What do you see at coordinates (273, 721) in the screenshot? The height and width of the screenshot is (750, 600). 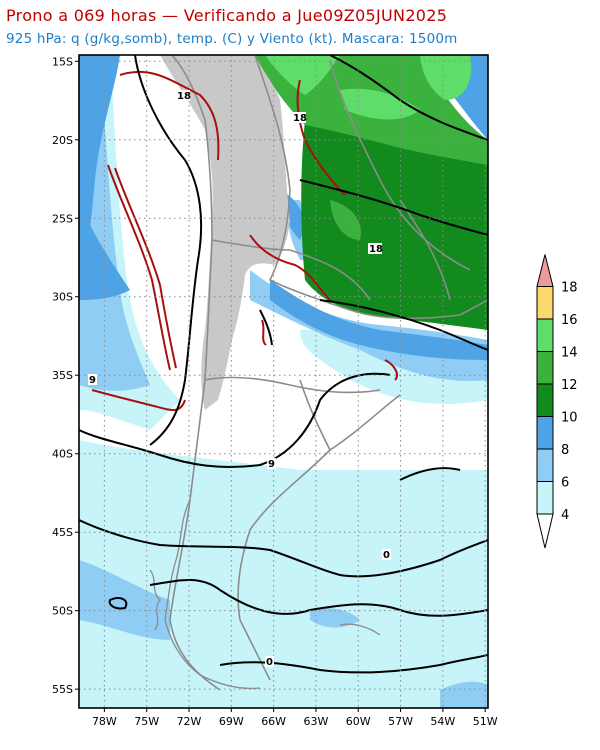 I see `lon-tick-label: 66W` at bounding box center [273, 721].